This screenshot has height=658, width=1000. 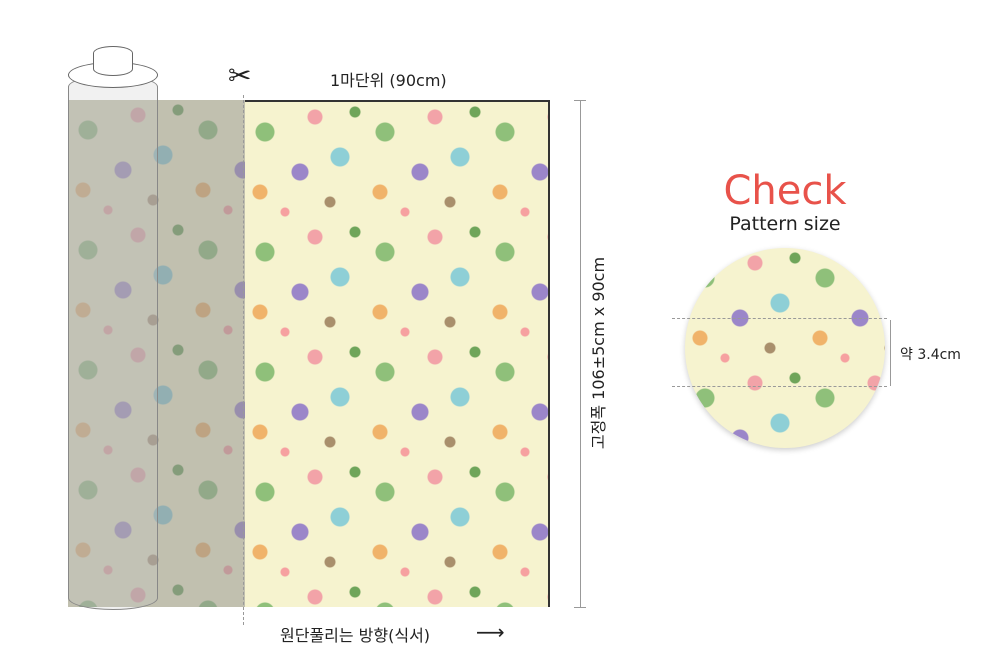 I want to click on repeat-size-label: 약 3.4cm, so click(x=930, y=355).